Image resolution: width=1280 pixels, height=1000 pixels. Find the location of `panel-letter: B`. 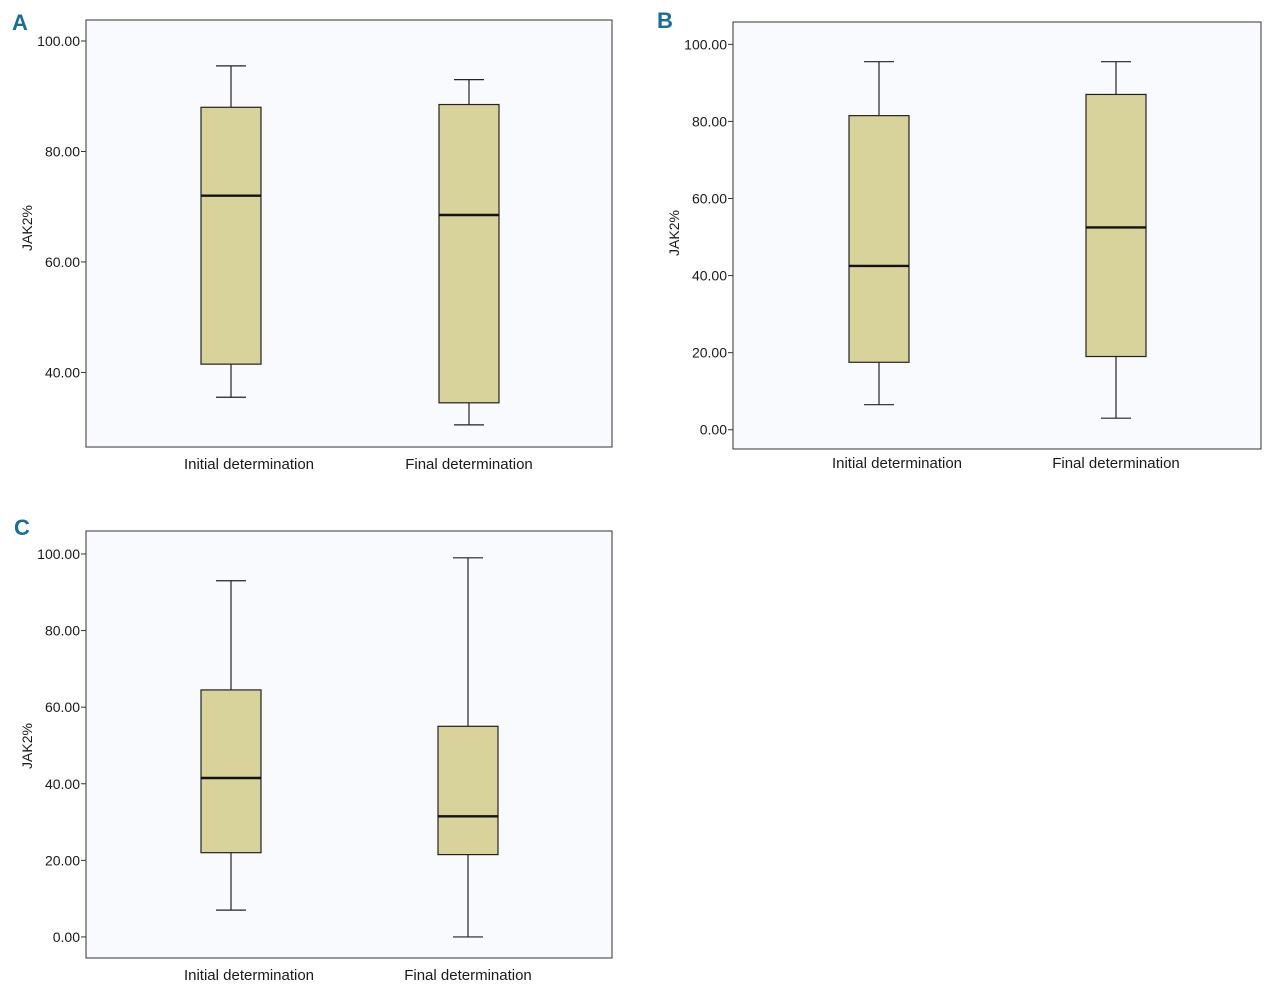

panel-letter: B is located at coordinates (665, 20).